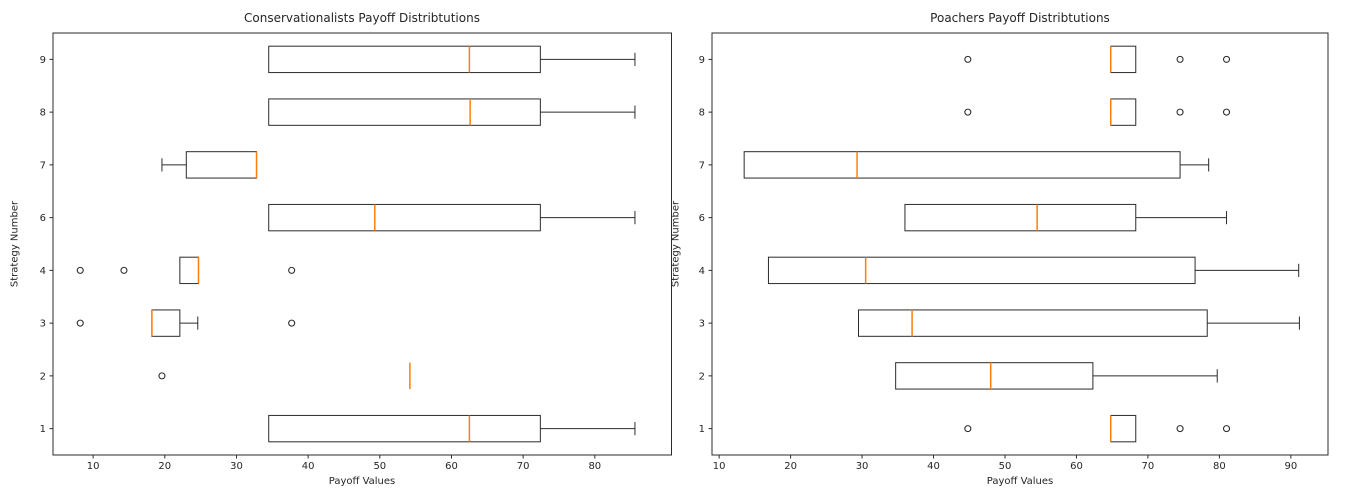  Describe the element at coordinates (15, 244) in the screenshot. I see `y-axis-label-conservationalists: Strategy Number` at that location.